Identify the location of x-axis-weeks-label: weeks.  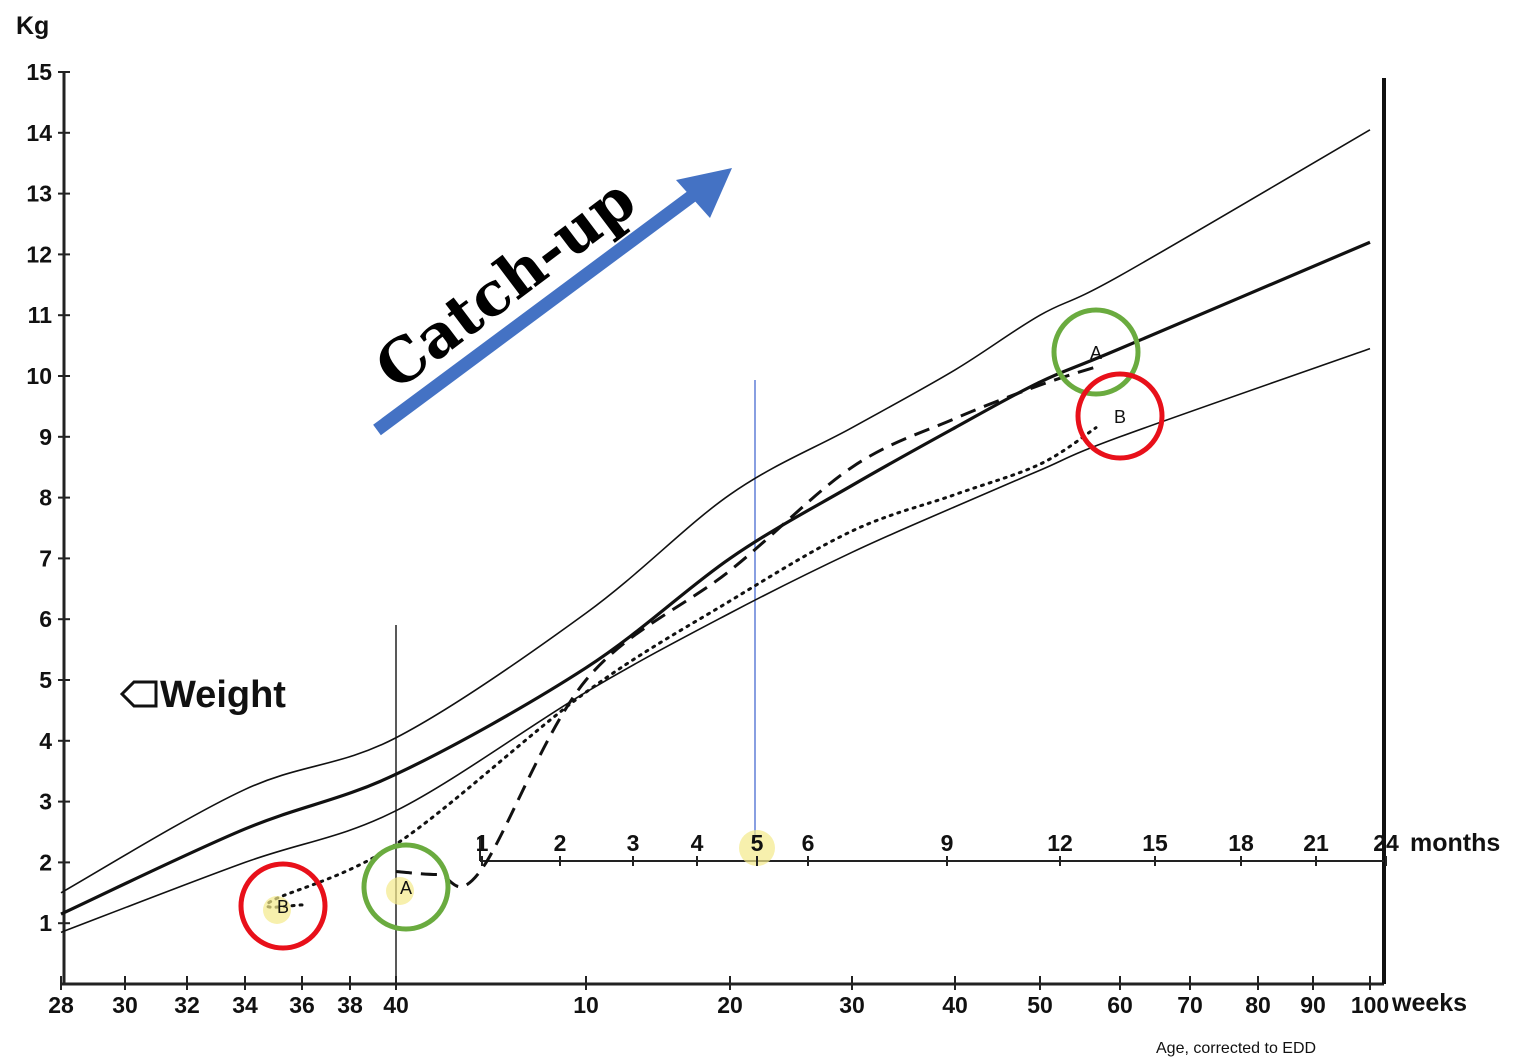
(1429, 1003).